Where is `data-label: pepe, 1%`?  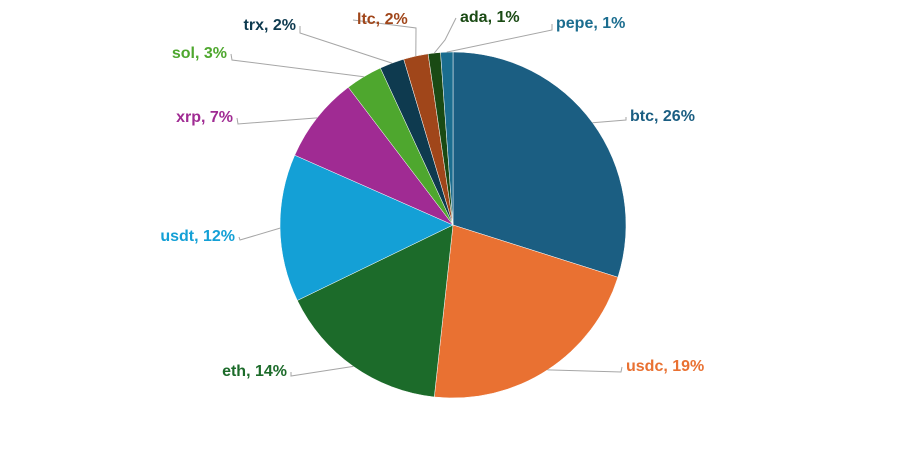 data-label: pepe, 1% is located at coordinates (590, 23).